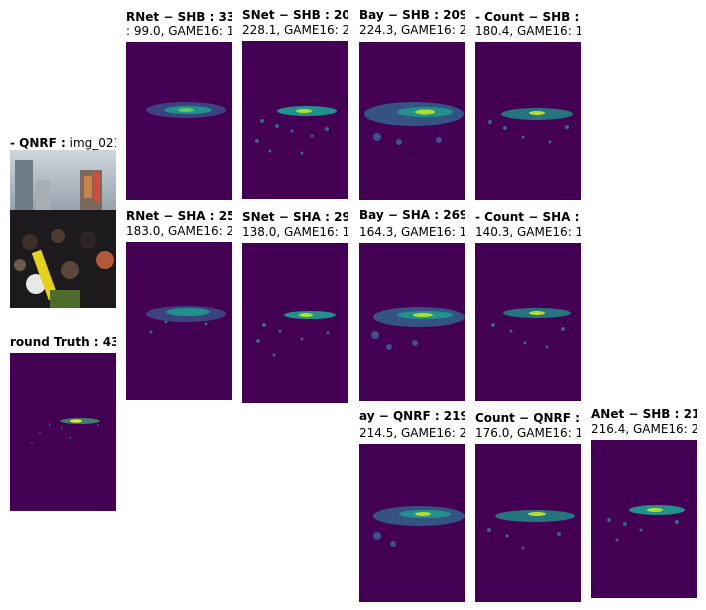  What do you see at coordinates (63, 229) in the screenshot?
I see `crowd-photo` at bounding box center [63, 229].